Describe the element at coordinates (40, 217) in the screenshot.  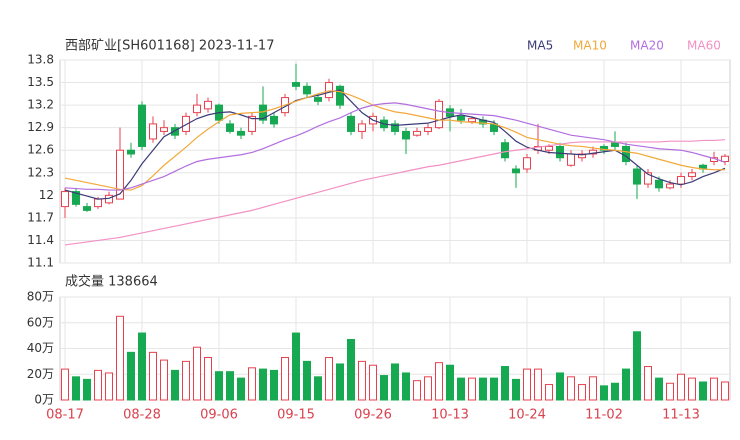
I see `y-tick-label: 11.7` at that location.